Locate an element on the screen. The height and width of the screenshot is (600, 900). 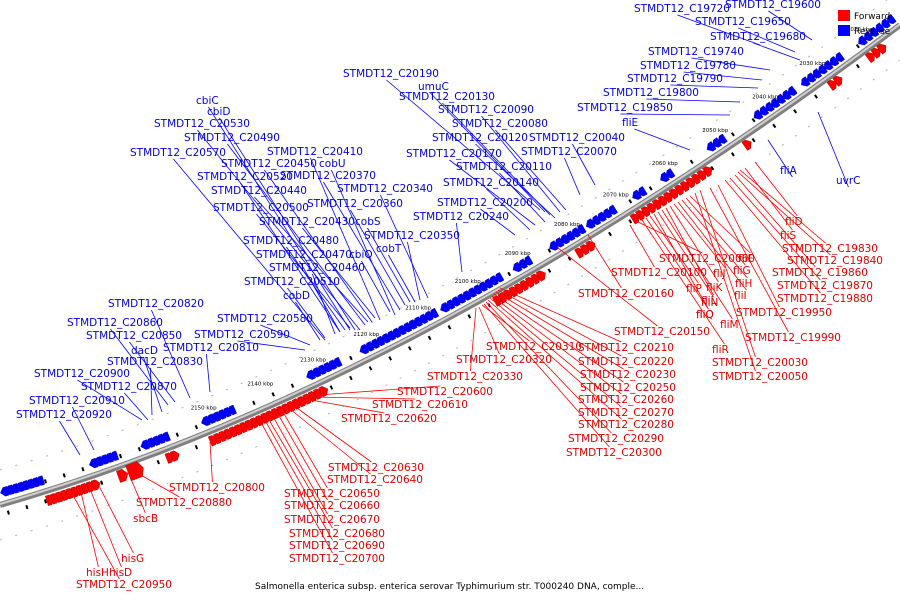
tick-label-2100-kbp: 2100 kbp is located at coordinates (468, 282).